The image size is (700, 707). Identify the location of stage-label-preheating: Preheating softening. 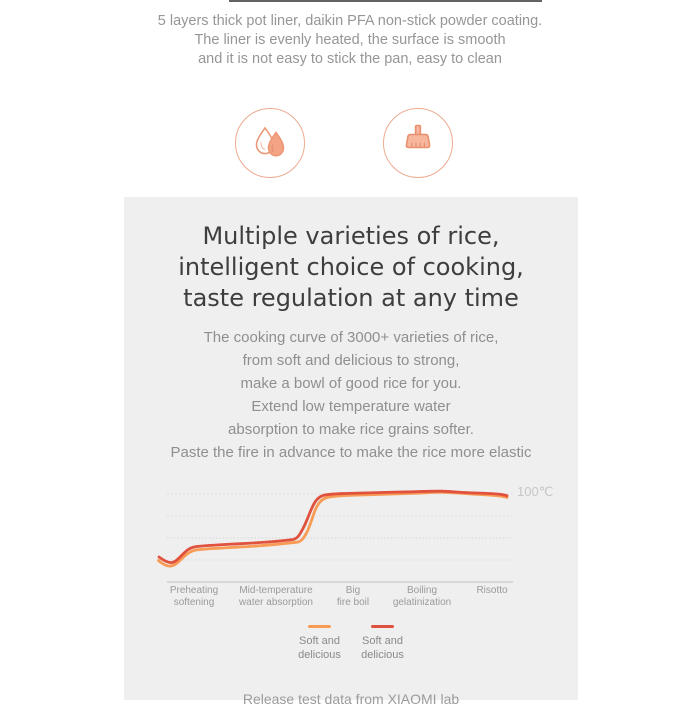
(194, 596).